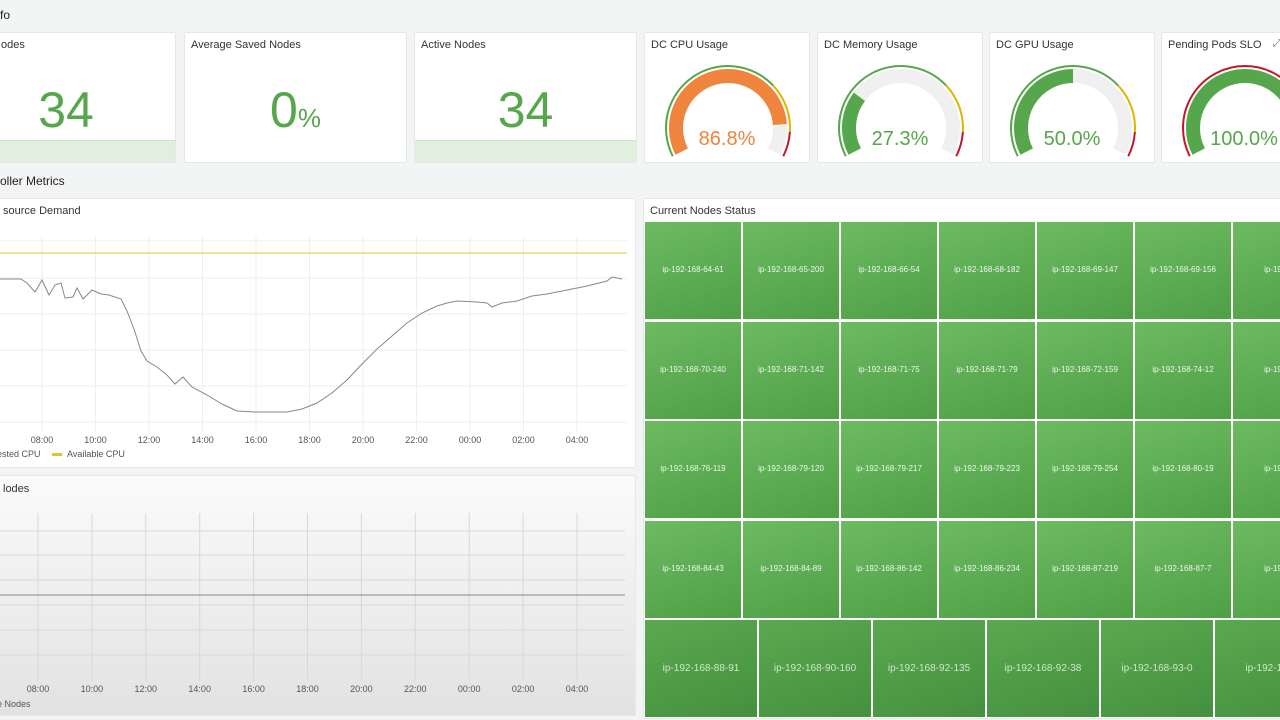 The image size is (1280, 720). I want to click on node-tile: ip-192-168-84-43, so click(693, 569).